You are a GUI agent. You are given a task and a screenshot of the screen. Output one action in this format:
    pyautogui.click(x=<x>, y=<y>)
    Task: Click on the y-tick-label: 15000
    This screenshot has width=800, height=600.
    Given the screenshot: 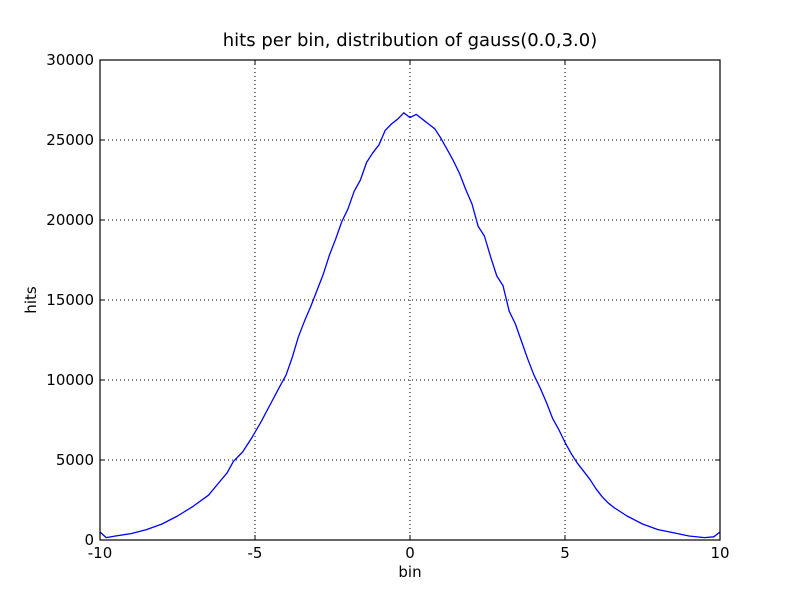 What is the action you would take?
    pyautogui.click(x=70, y=300)
    